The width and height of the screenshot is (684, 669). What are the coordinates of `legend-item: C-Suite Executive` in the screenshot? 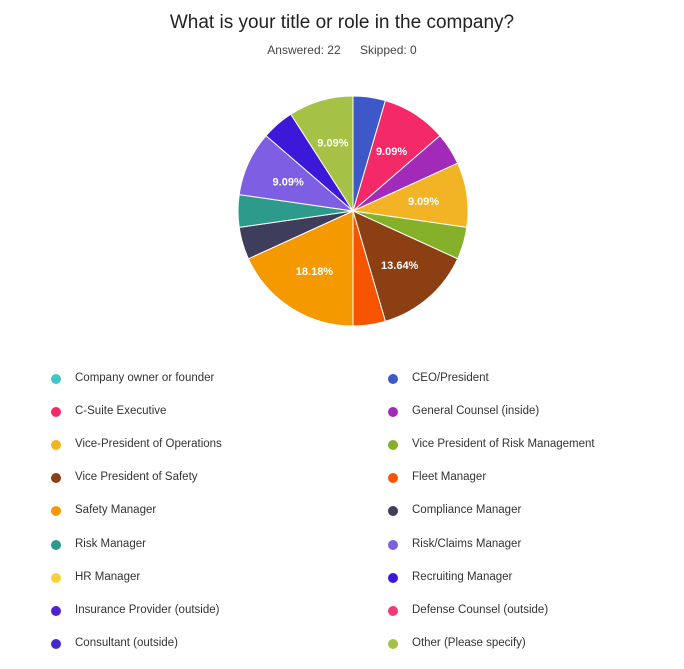 It's located at (108, 412).